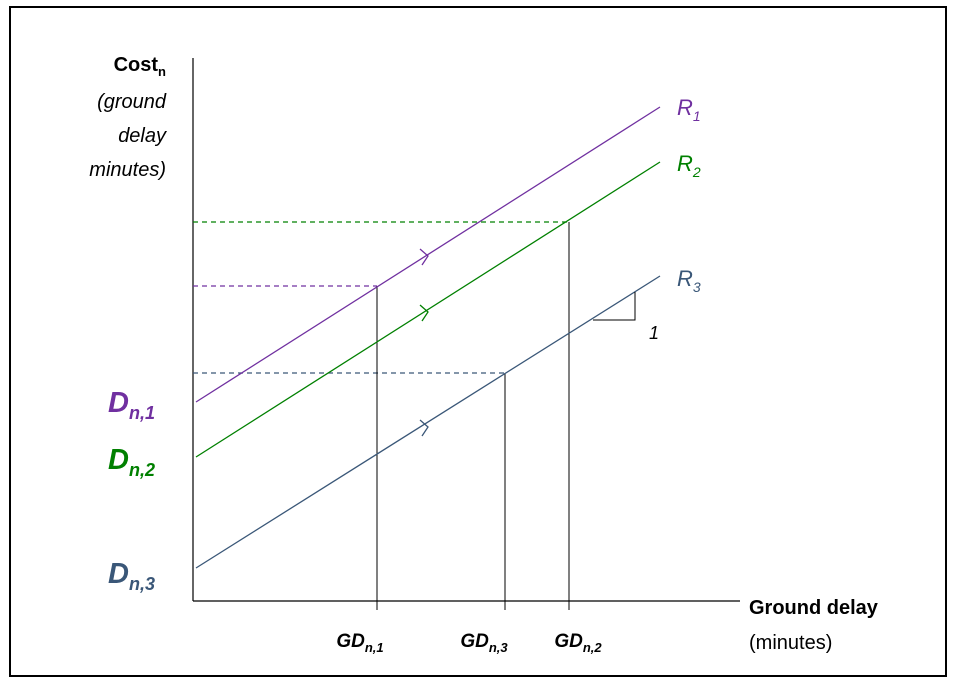  I want to click on y-axis-desc-line1: (ground, so click(132, 102).